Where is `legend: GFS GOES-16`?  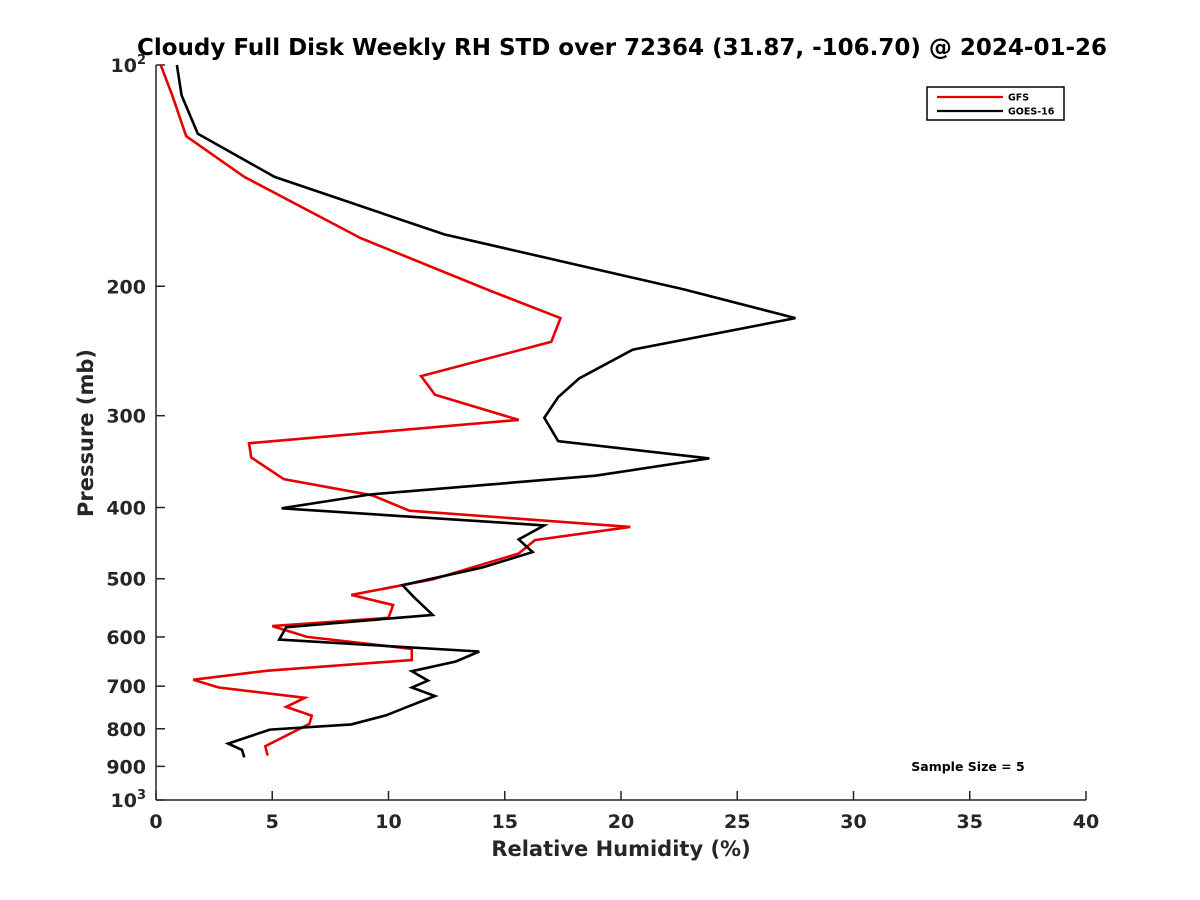 legend: GFS GOES-16 is located at coordinates (995, 103).